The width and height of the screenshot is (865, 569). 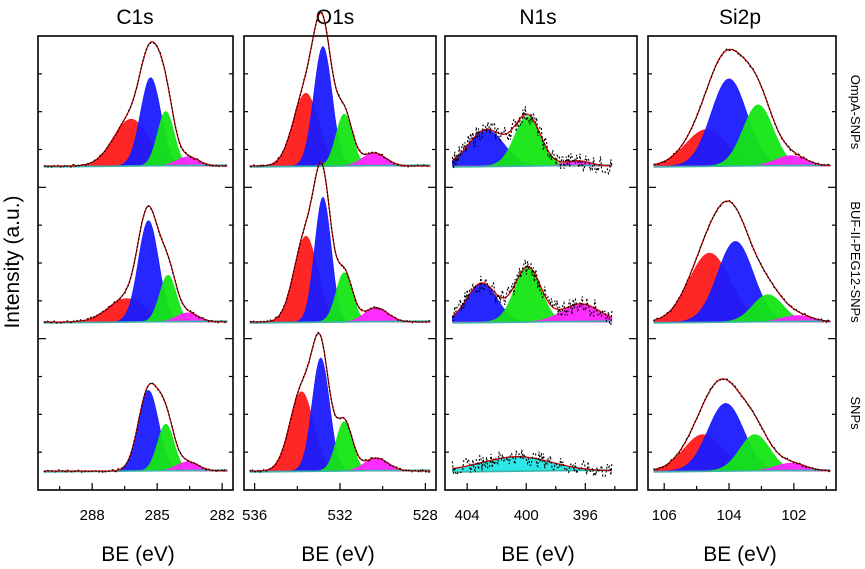 What do you see at coordinates (254, 515) in the screenshot?
I see `x-tick-label: 536` at bounding box center [254, 515].